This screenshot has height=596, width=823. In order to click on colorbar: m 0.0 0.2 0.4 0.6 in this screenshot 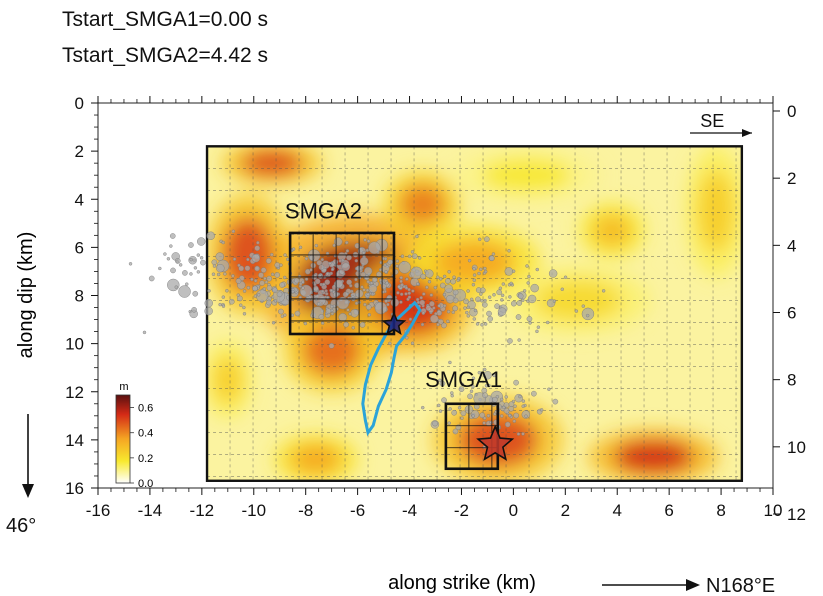, I will do `click(134, 435)`.